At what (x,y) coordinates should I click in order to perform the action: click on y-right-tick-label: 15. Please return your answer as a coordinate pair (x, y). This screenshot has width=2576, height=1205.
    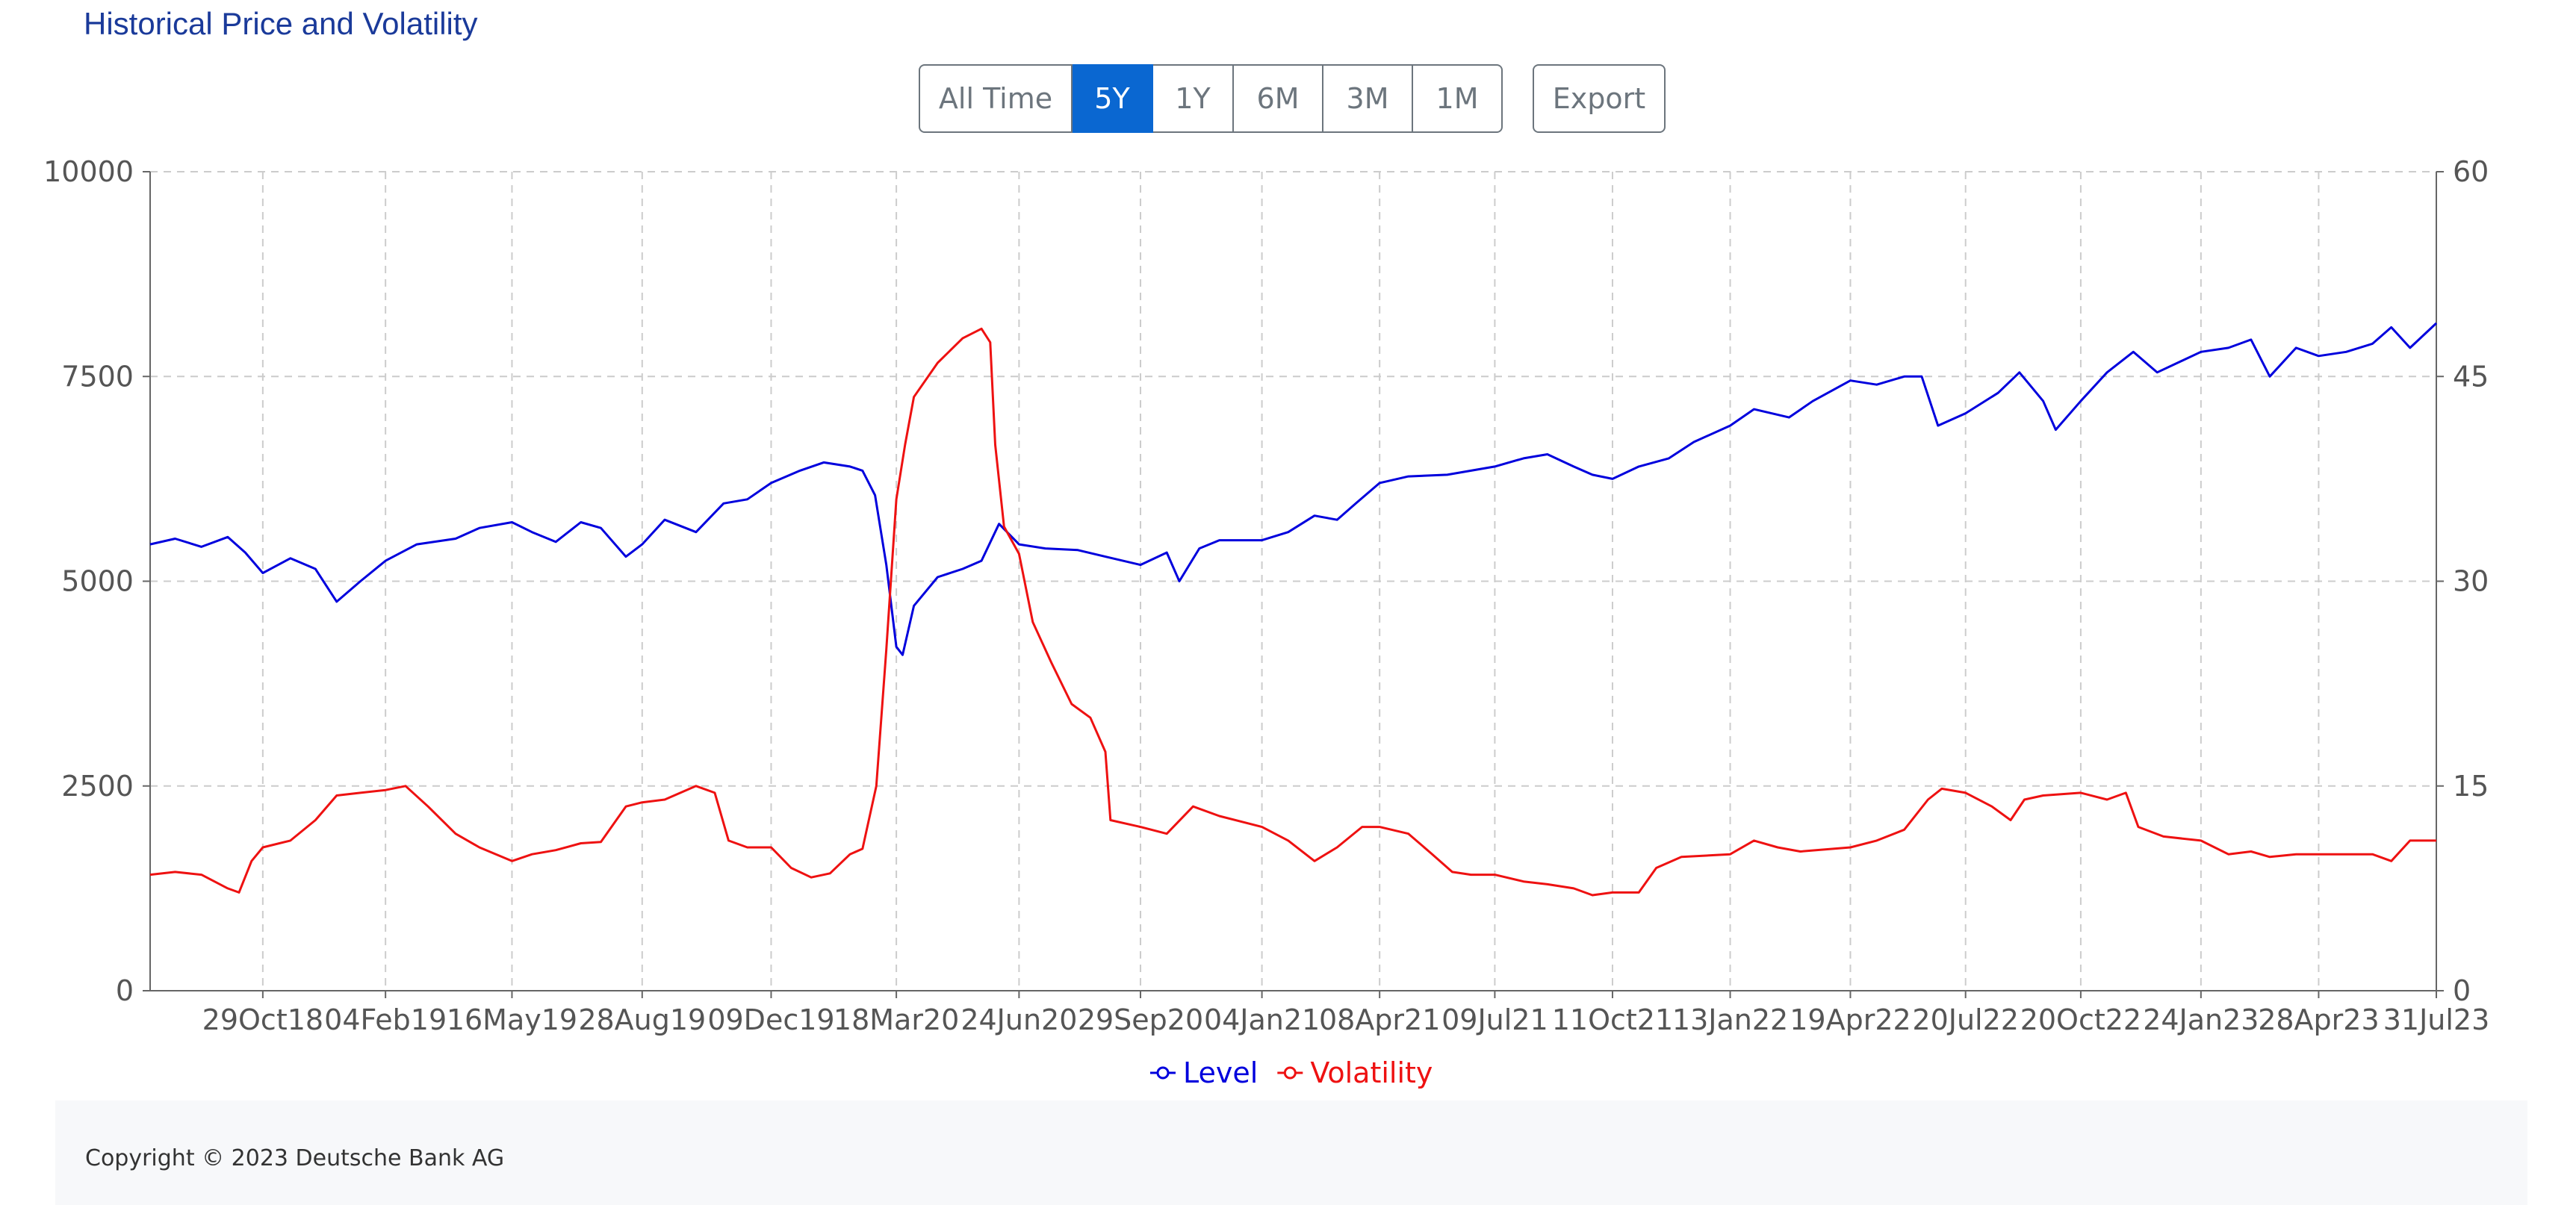
    Looking at the image, I should click on (2471, 786).